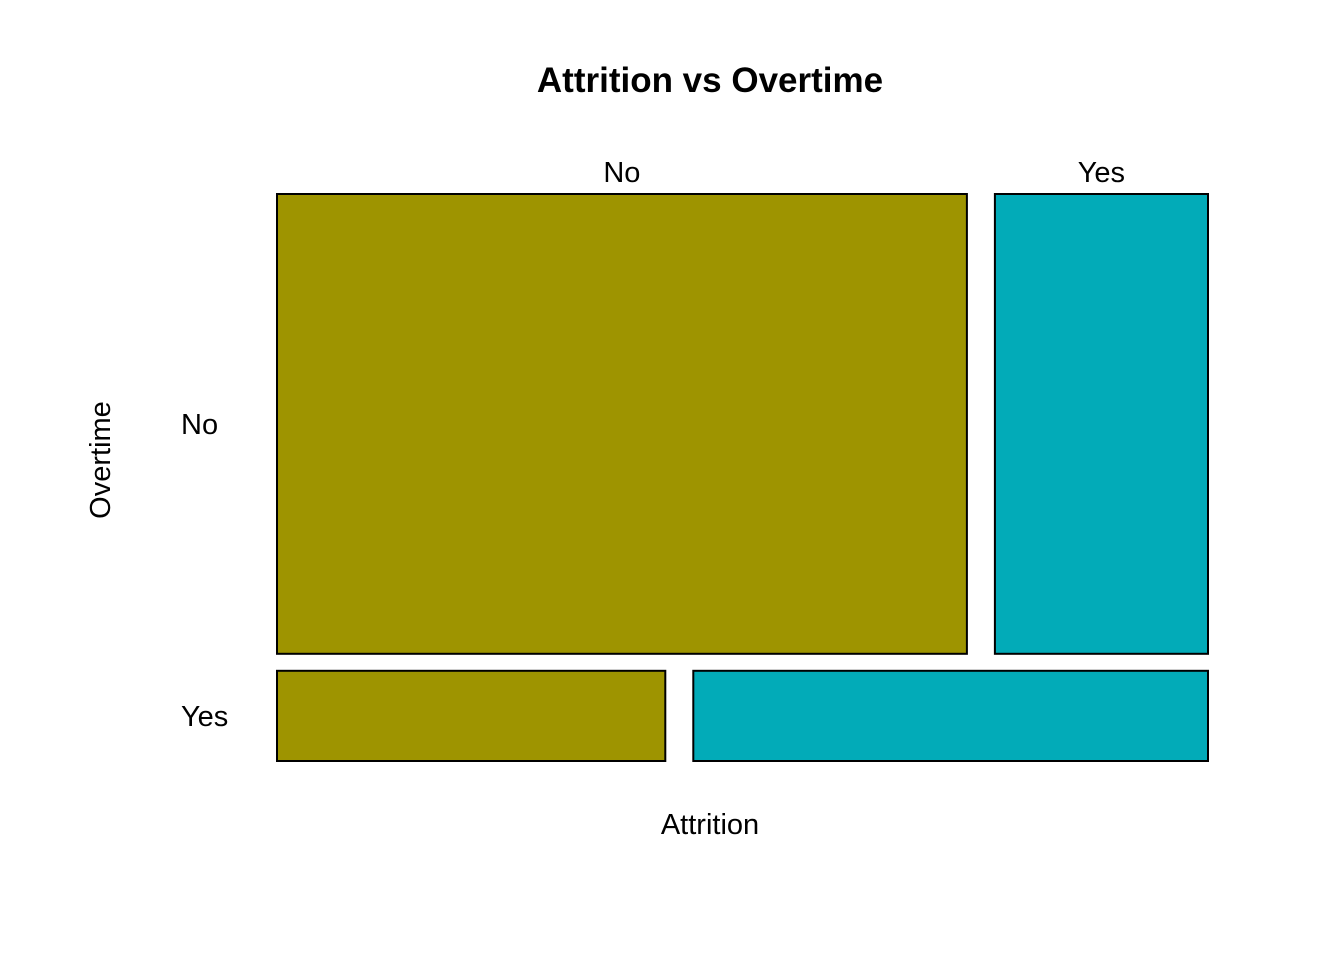  Describe the element at coordinates (204, 717) in the screenshot. I see `row-label-yes: Yes` at that location.